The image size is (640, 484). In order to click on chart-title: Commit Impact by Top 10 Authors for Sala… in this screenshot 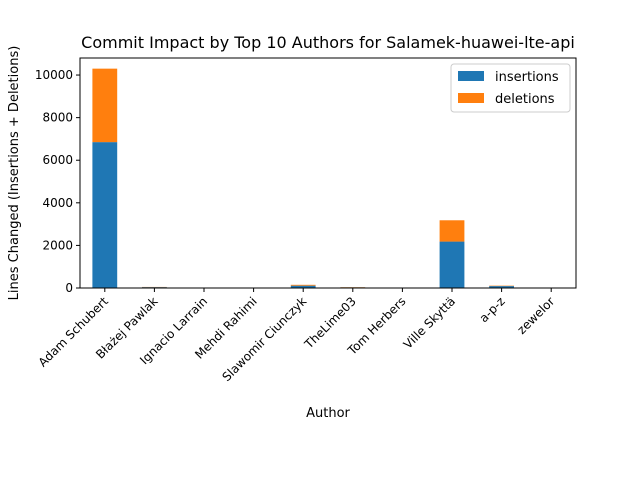, I will do `click(328, 42)`.